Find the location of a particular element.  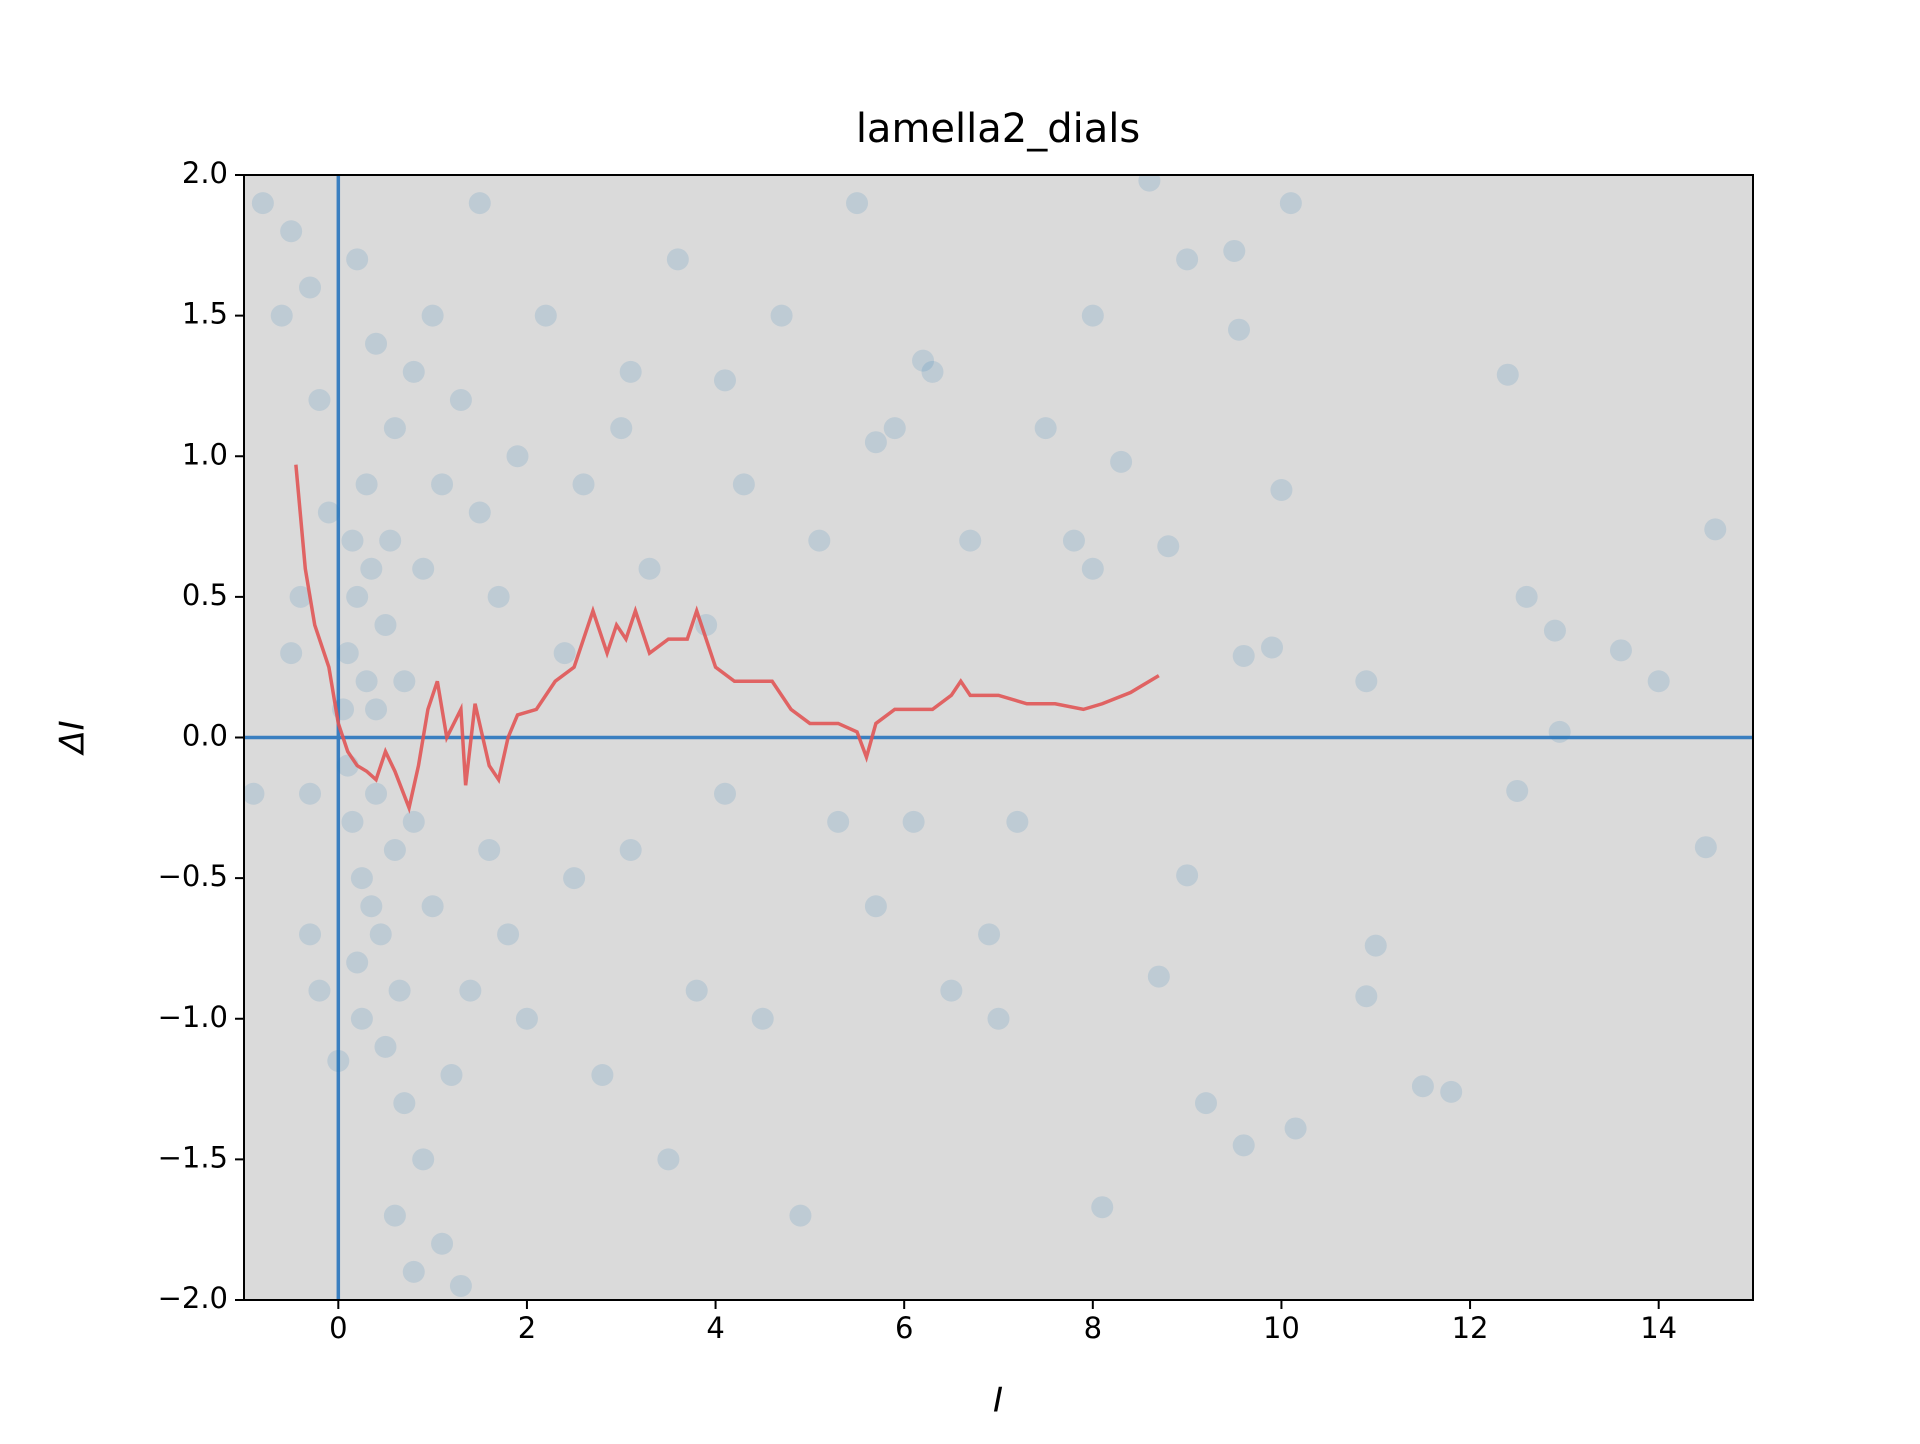

x-axis-label: I is located at coordinates (998, 1401).